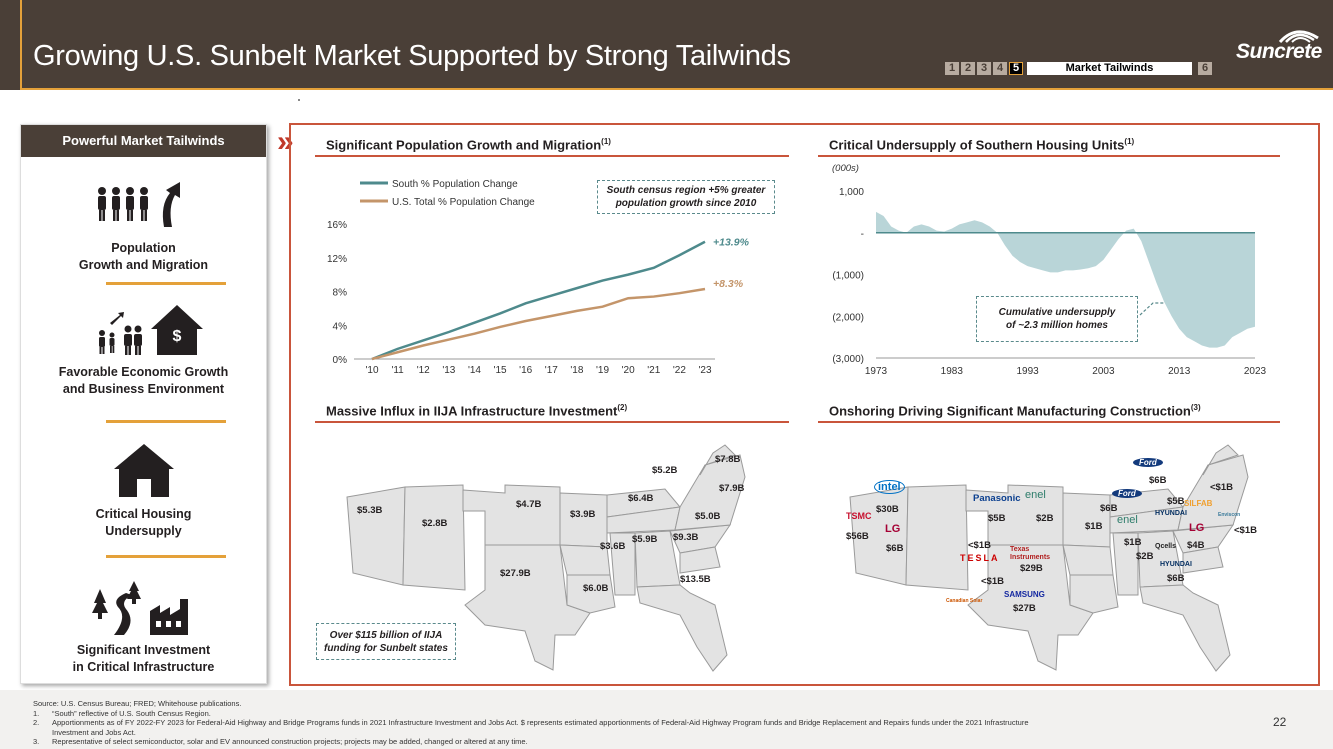  Describe the element at coordinates (21, 45) in the screenshot. I see `header-accent-line` at that location.